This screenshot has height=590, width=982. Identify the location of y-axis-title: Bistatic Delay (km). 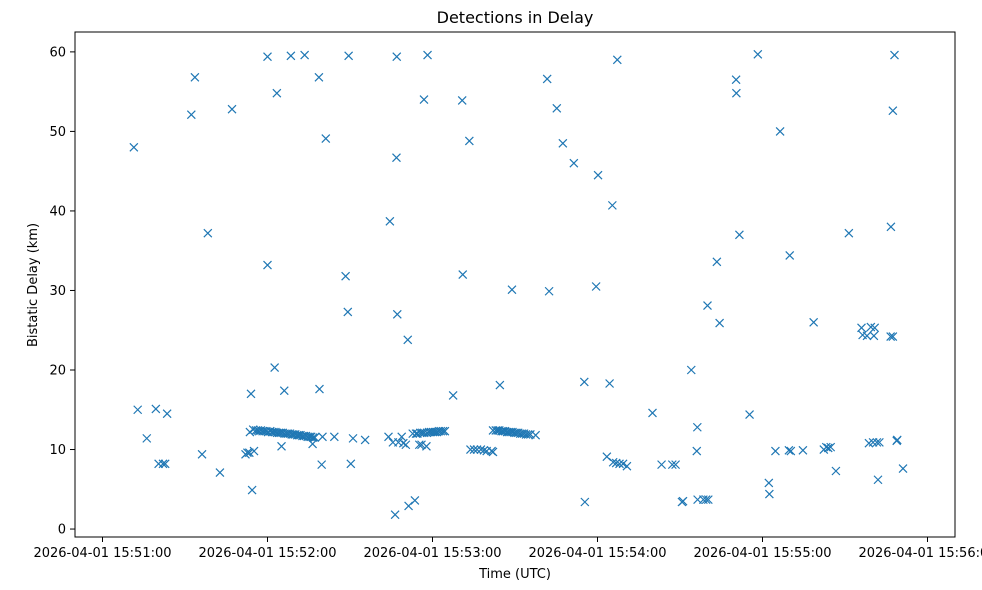
(33, 285).